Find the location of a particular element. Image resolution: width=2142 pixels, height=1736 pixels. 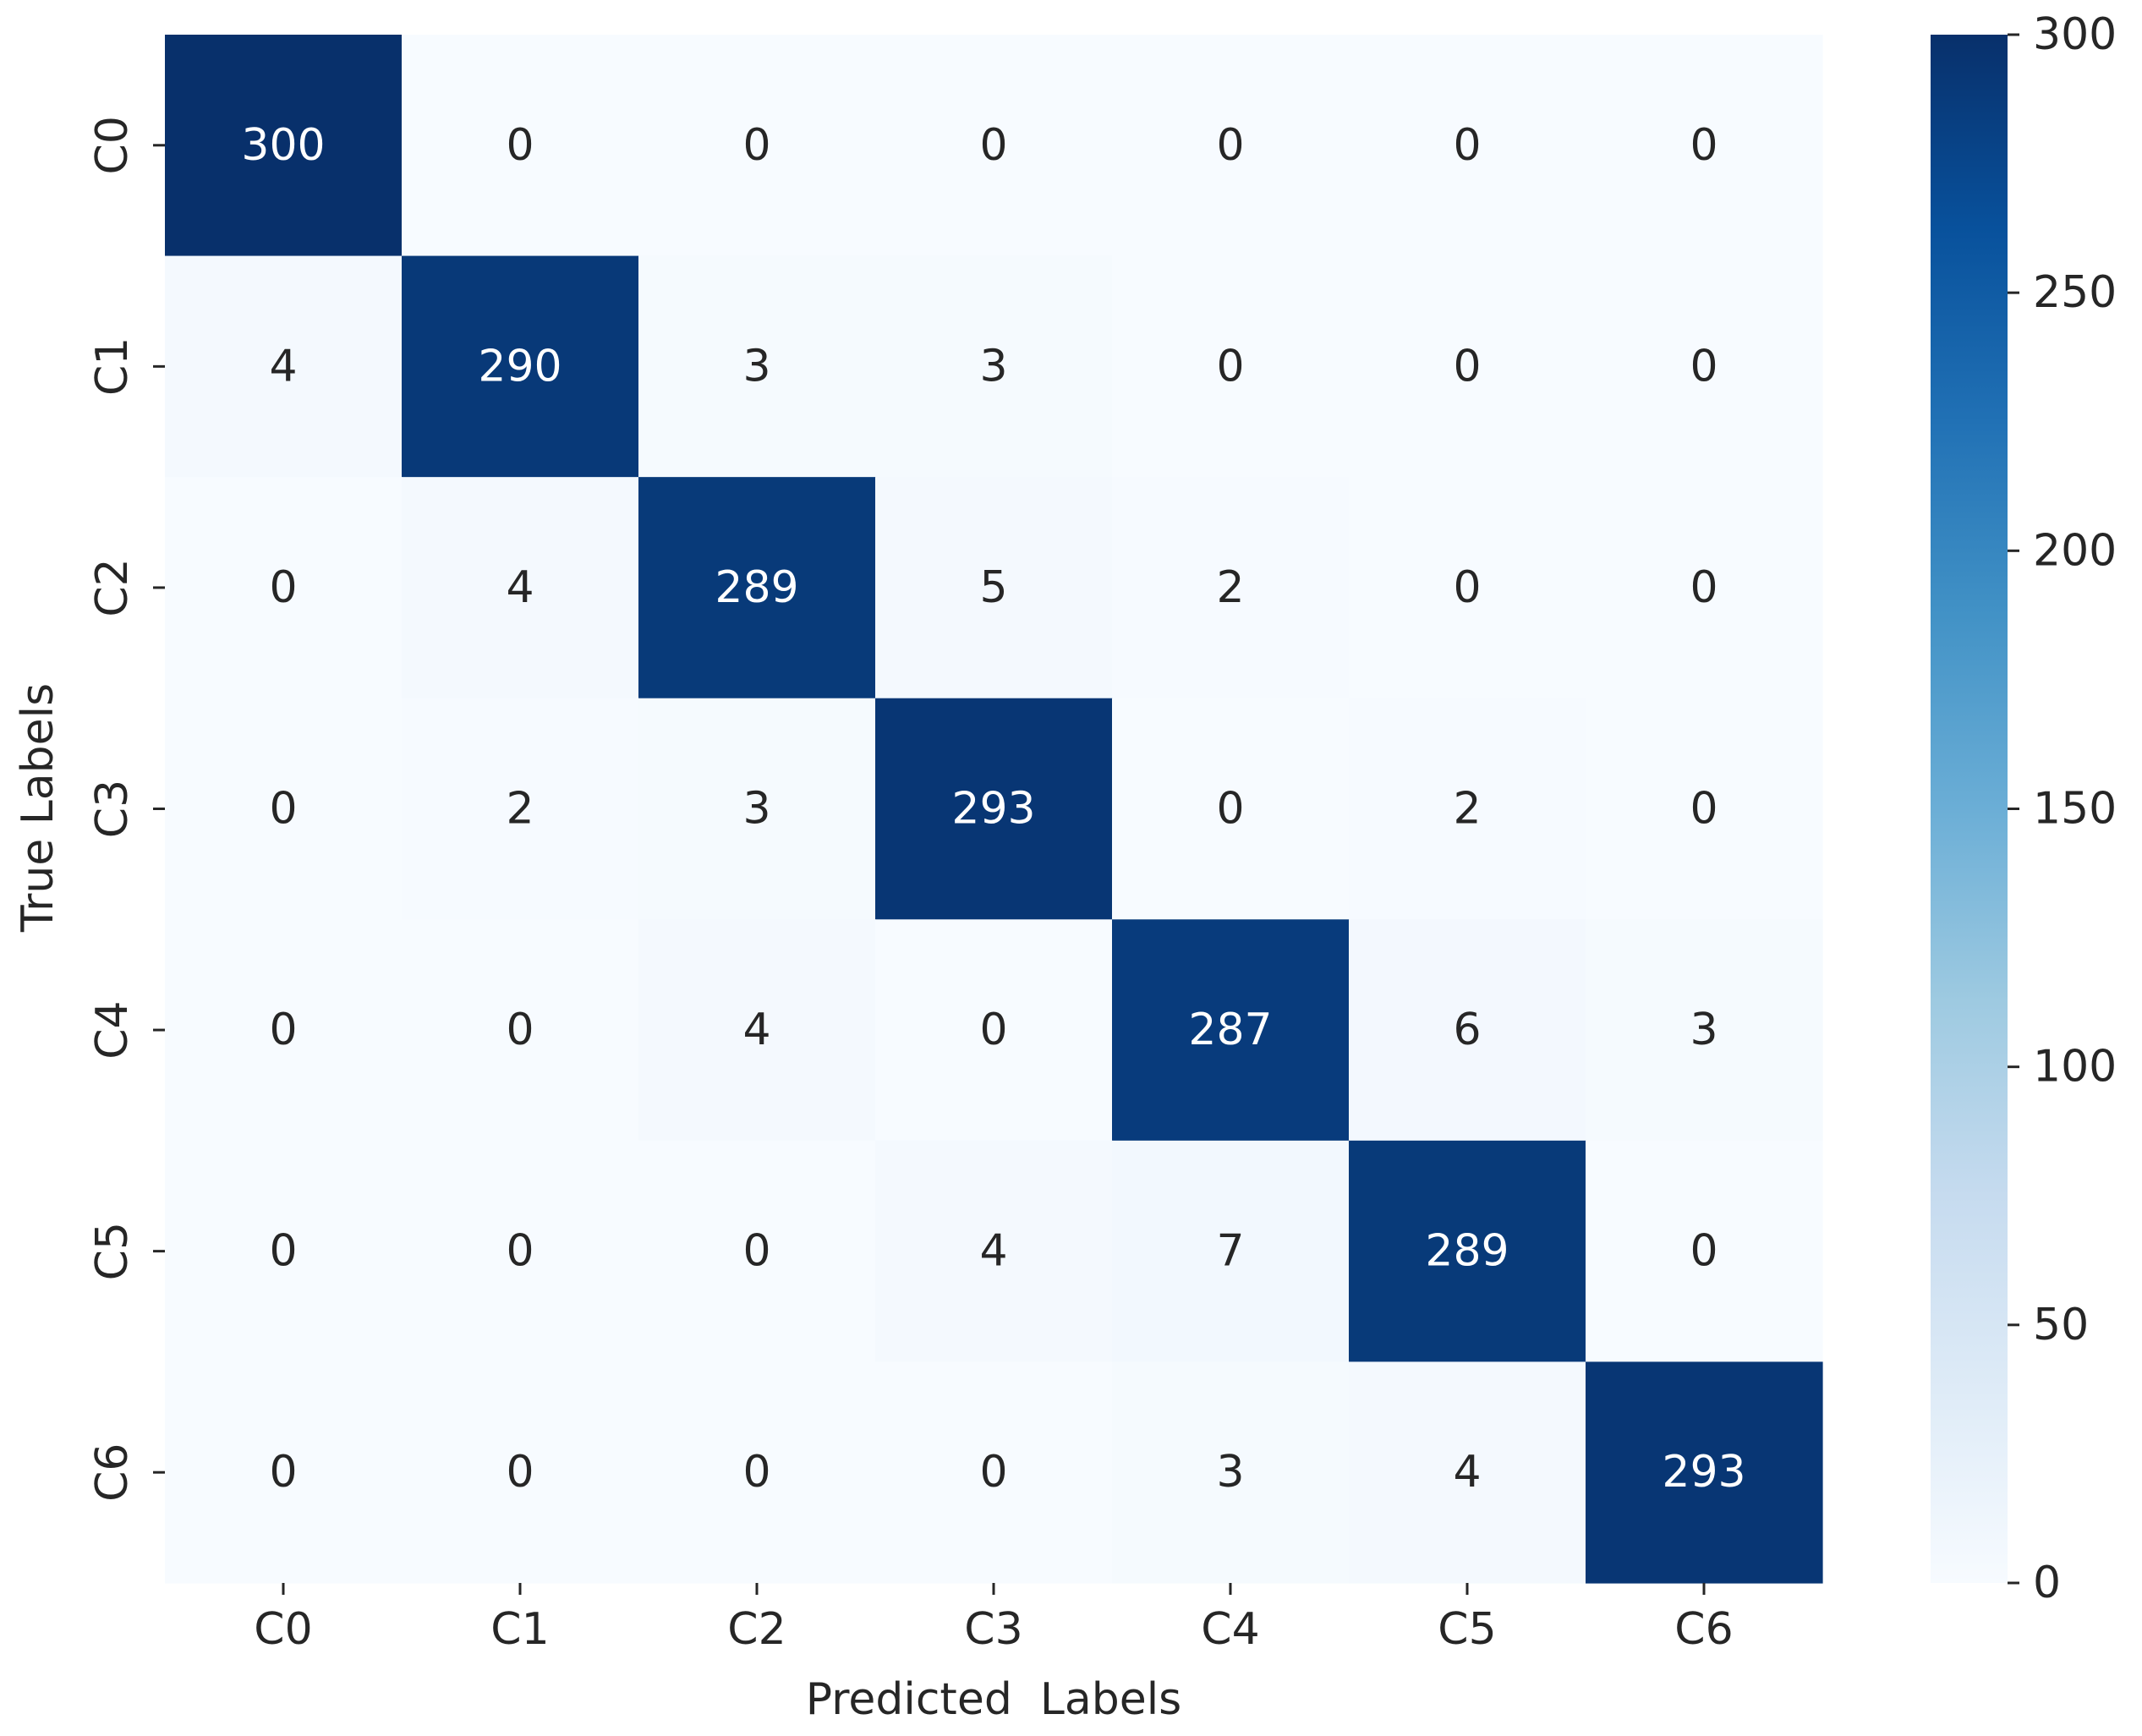

heatmap-cell-C2-C5 is located at coordinates (1467, 588).